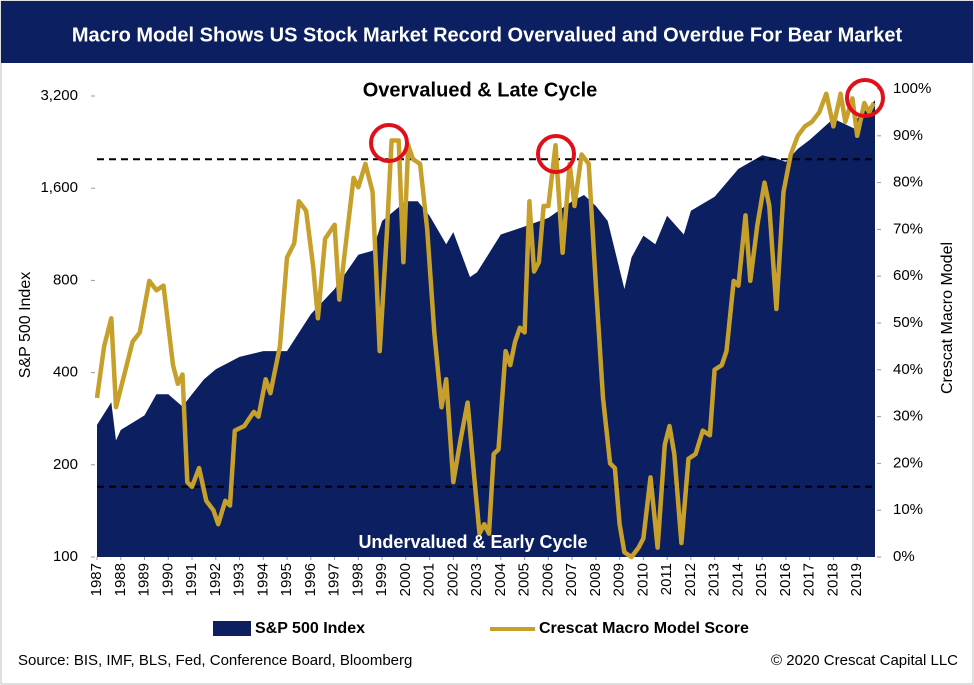  What do you see at coordinates (262, 579) in the screenshot?
I see `x-tick-label: 1994` at bounding box center [262, 579].